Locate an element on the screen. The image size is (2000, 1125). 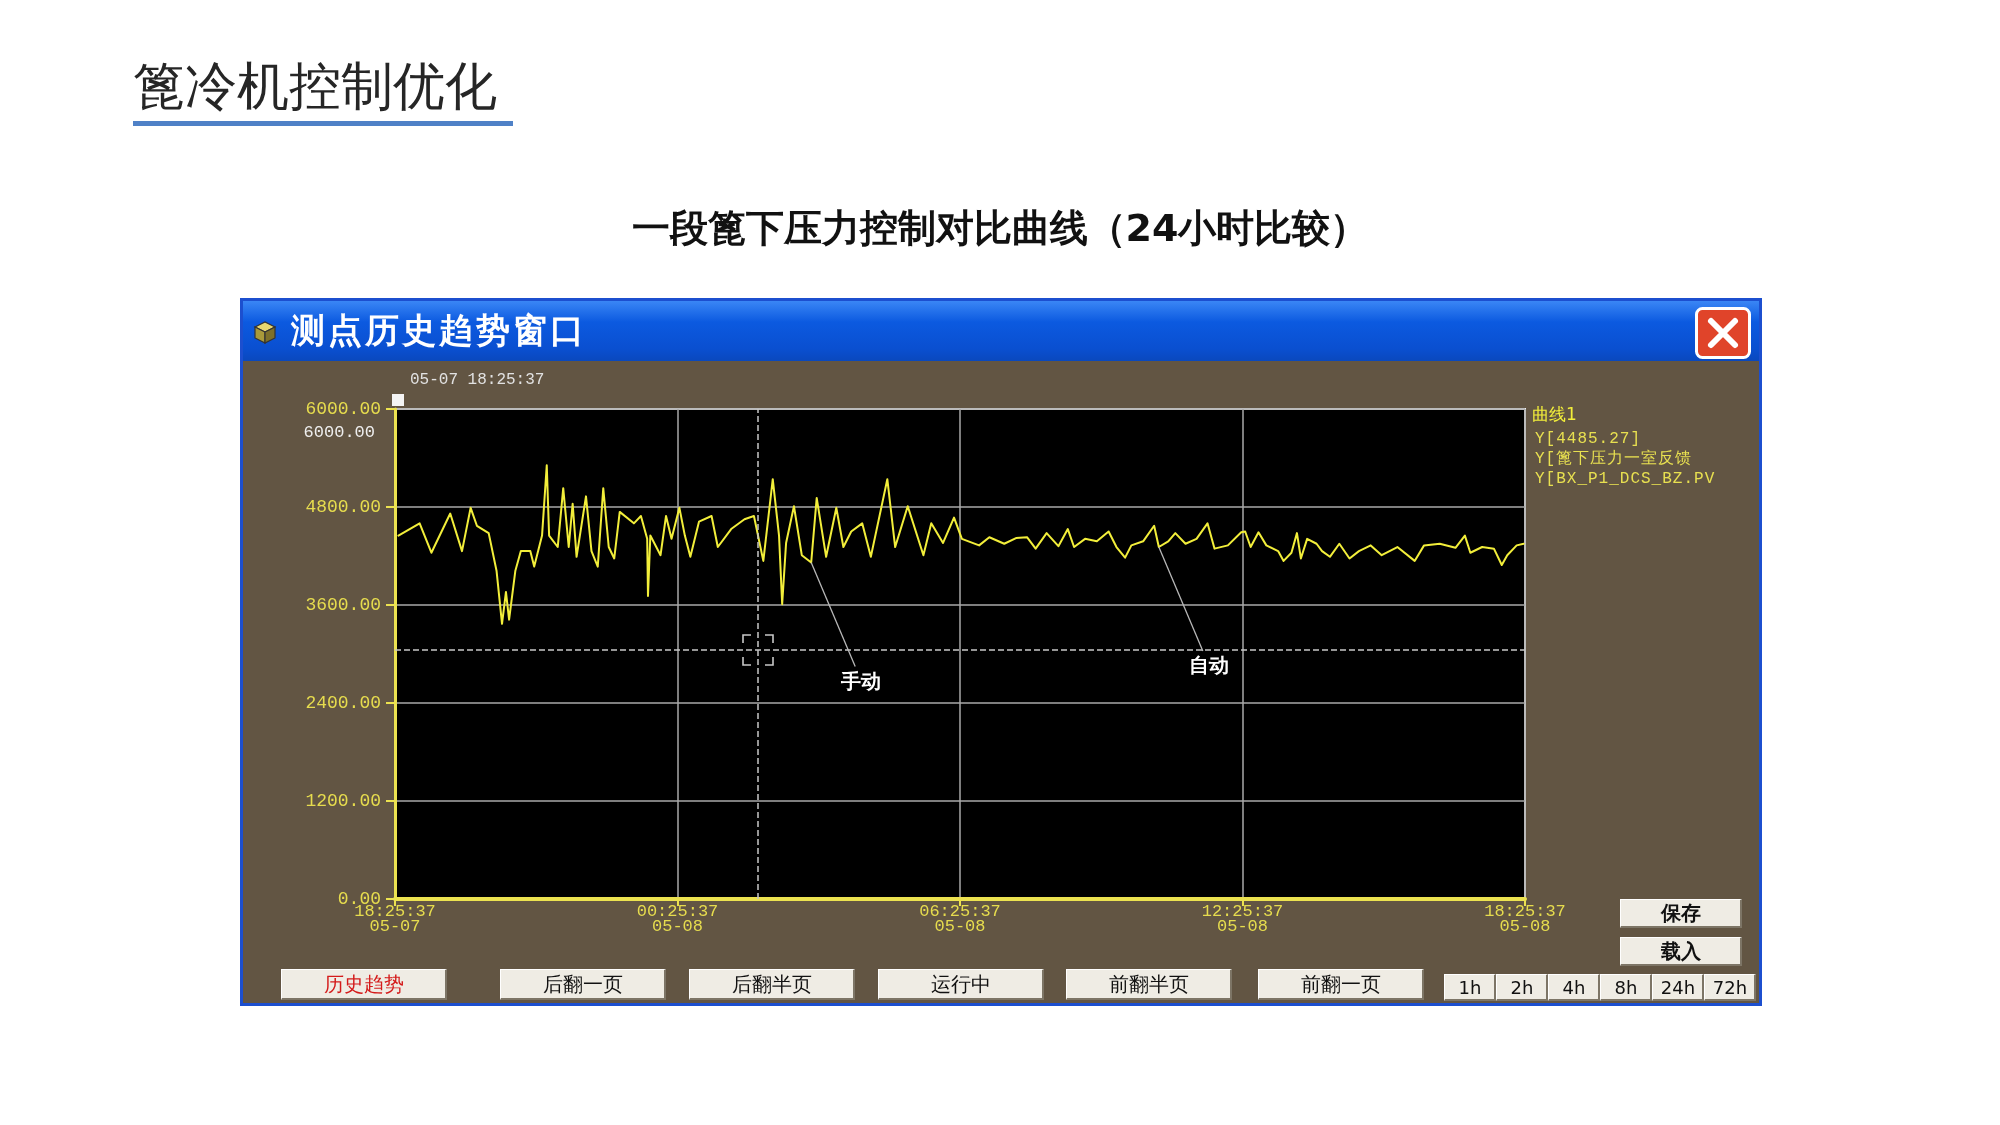
chart-subtitle: 一段篦下压力控制对比曲线（24小时比较） is located at coordinates (1000, 228).